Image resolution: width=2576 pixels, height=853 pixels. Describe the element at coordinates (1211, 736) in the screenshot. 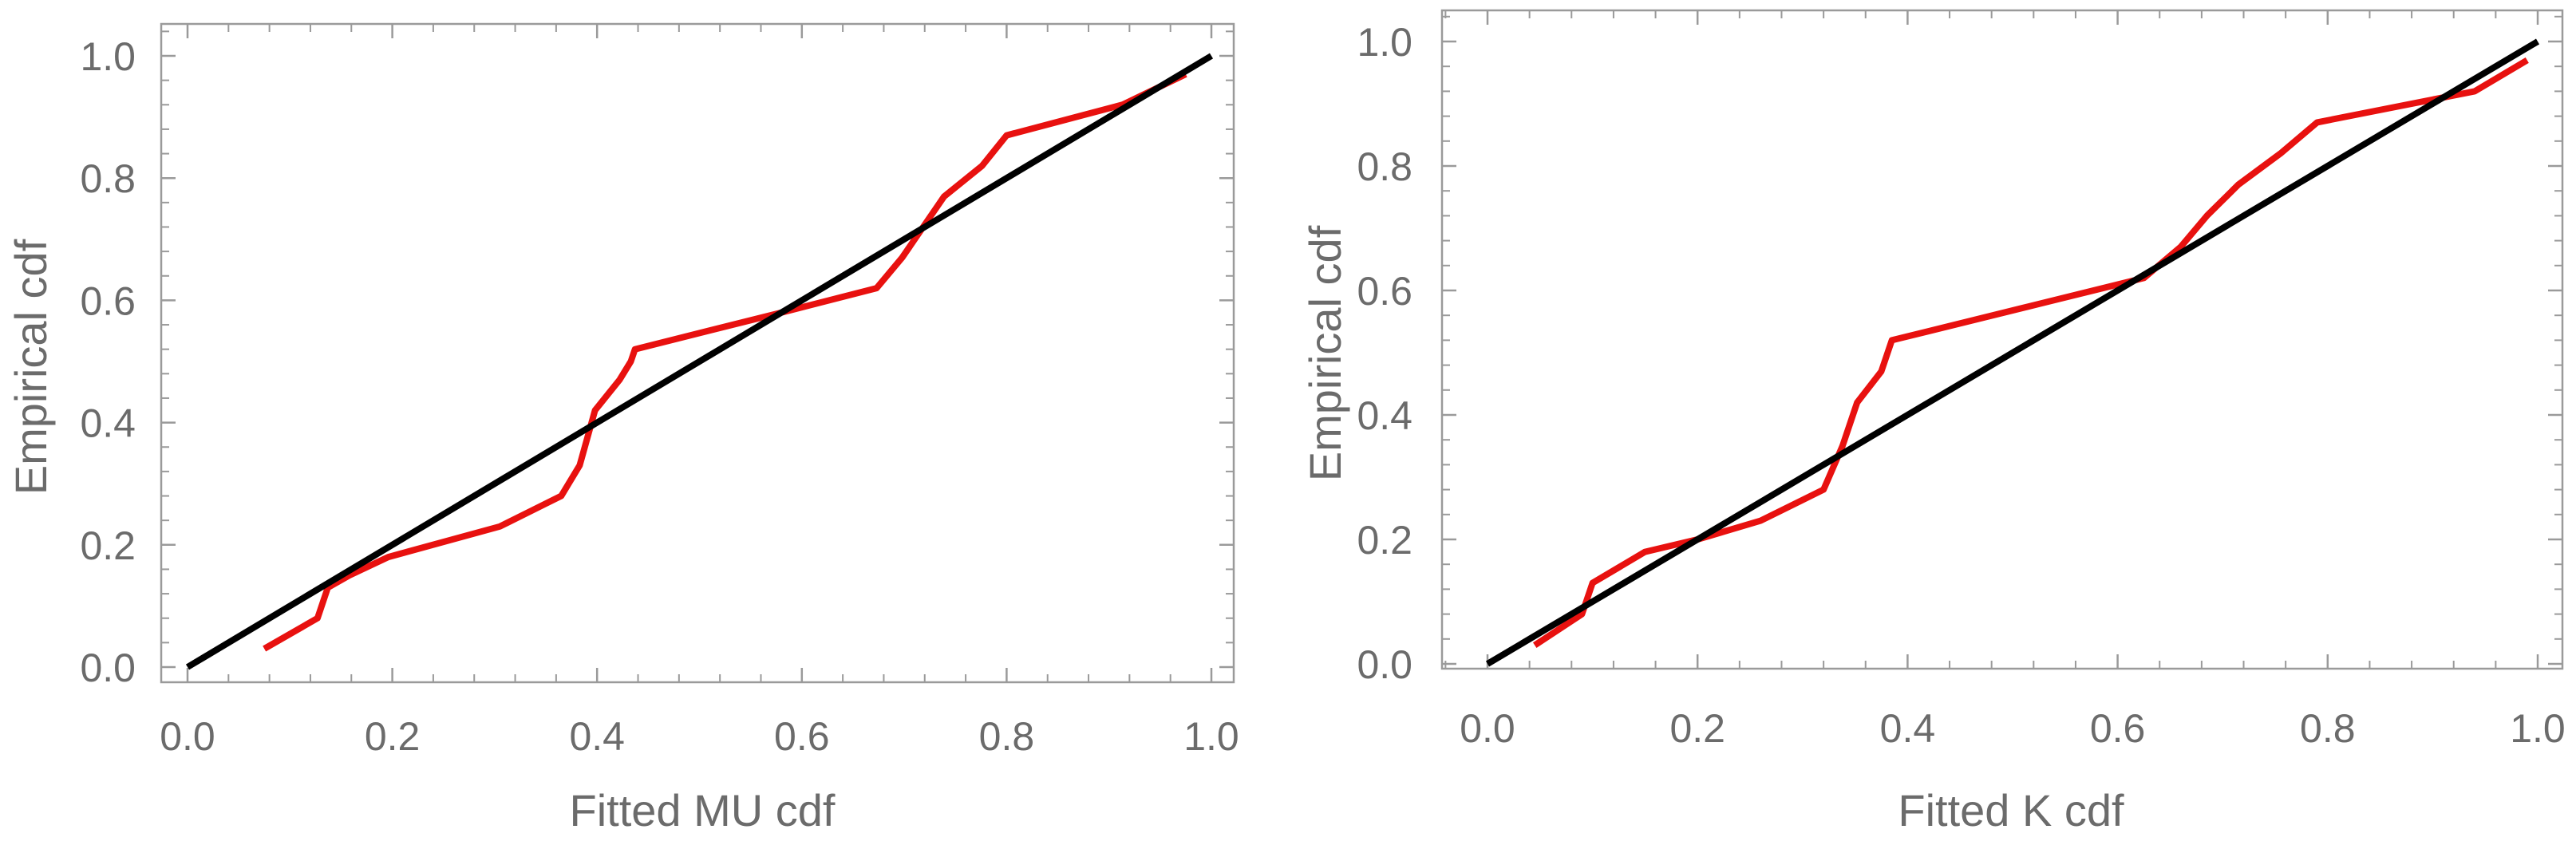

I see `left-x-tick-label: 1.0` at that location.